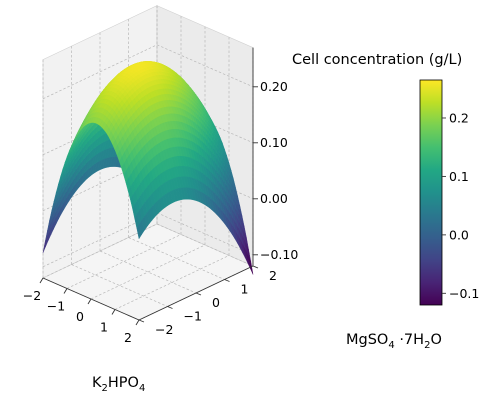  I want to click on y-axis-label: MgSO4 ·7H2O, so click(394, 341).